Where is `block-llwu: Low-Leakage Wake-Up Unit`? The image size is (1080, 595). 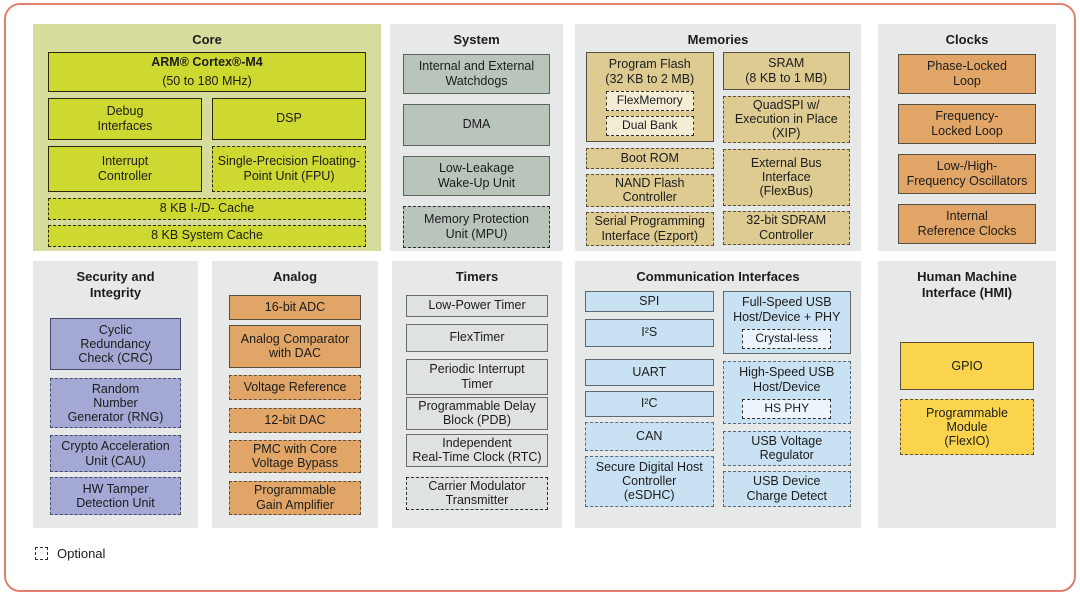
block-llwu: Low-Leakage Wake-Up Unit is located at coordinates (476, 175).